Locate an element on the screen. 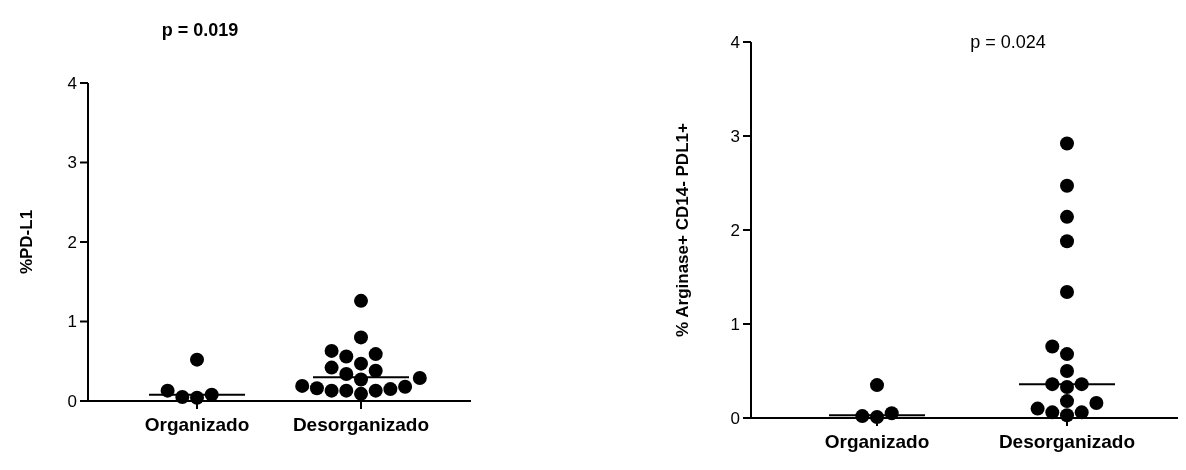 This screenshot has width=1186, height=470. chart-title: p = 0.019 is located at coordinates (200, 30).